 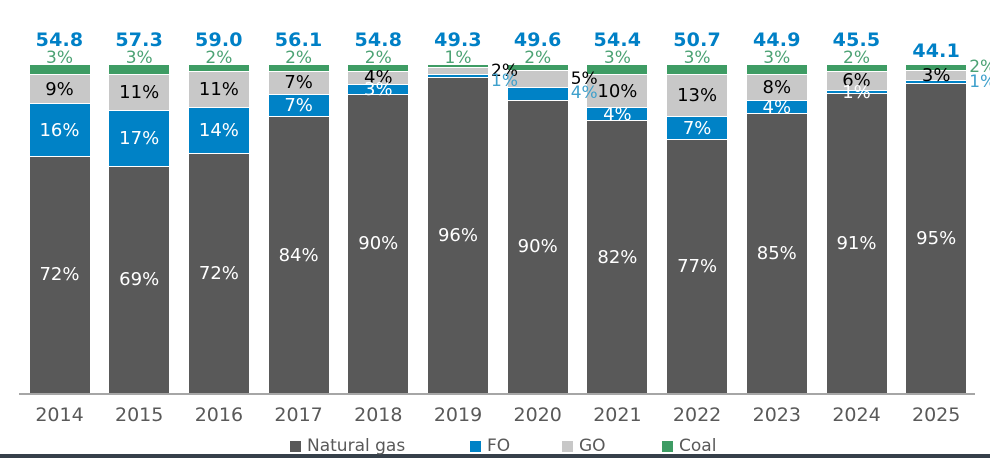 I want to click on bar-column: 6% 1% 91%, so click(x=856, y=229).